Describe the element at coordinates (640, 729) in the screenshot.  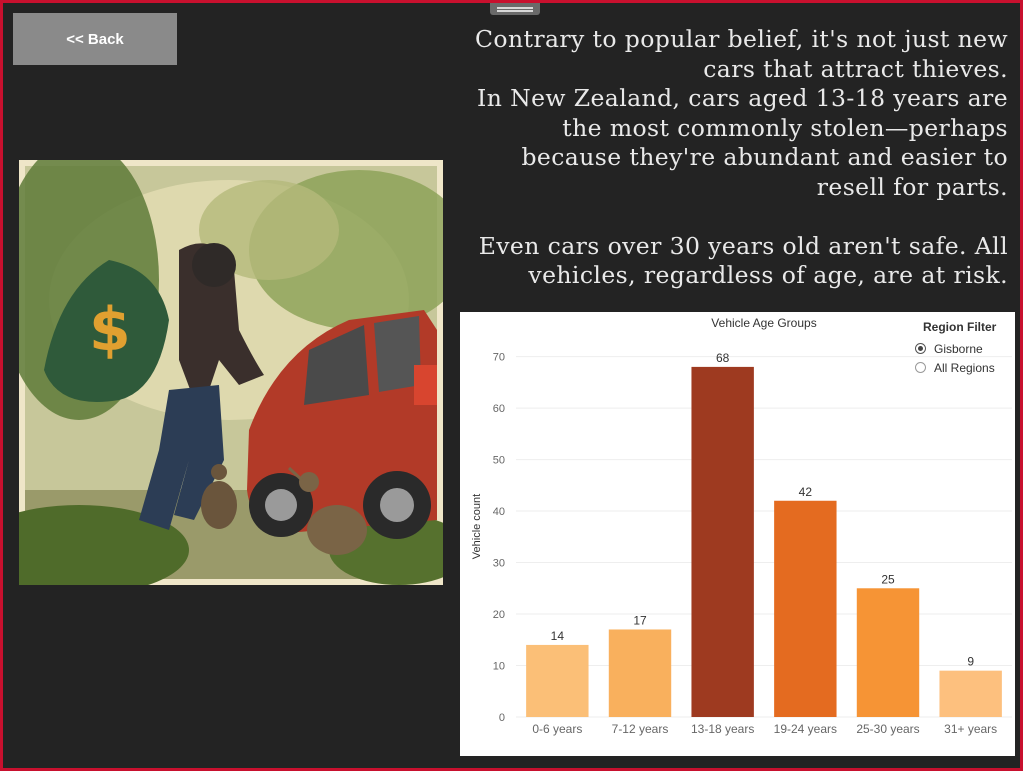
I see `x-tick-label: 7-12 years` at that location.